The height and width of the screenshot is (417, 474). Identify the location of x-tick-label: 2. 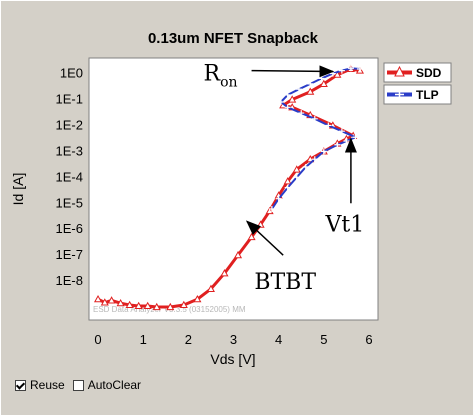
(188, 339).